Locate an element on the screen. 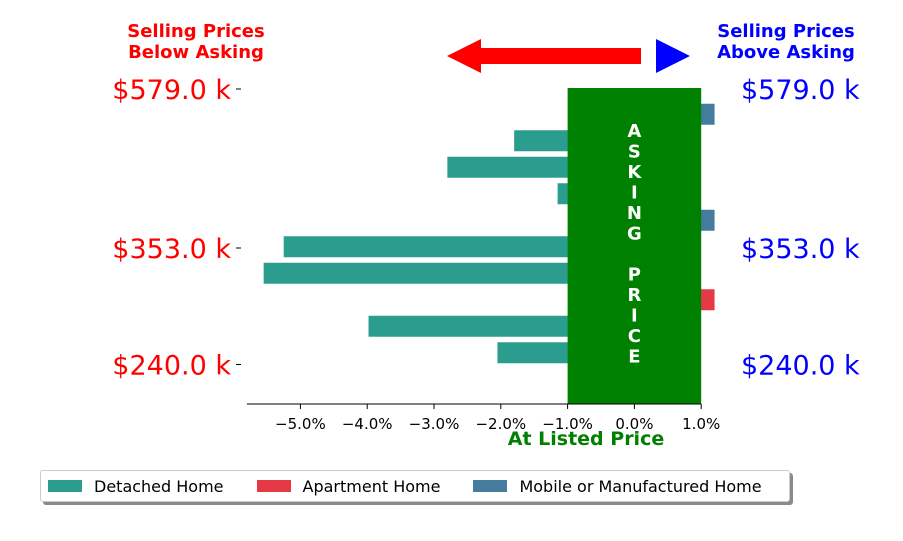  x-tick-label-2: −4.0% is located at coordinates (367, 424).